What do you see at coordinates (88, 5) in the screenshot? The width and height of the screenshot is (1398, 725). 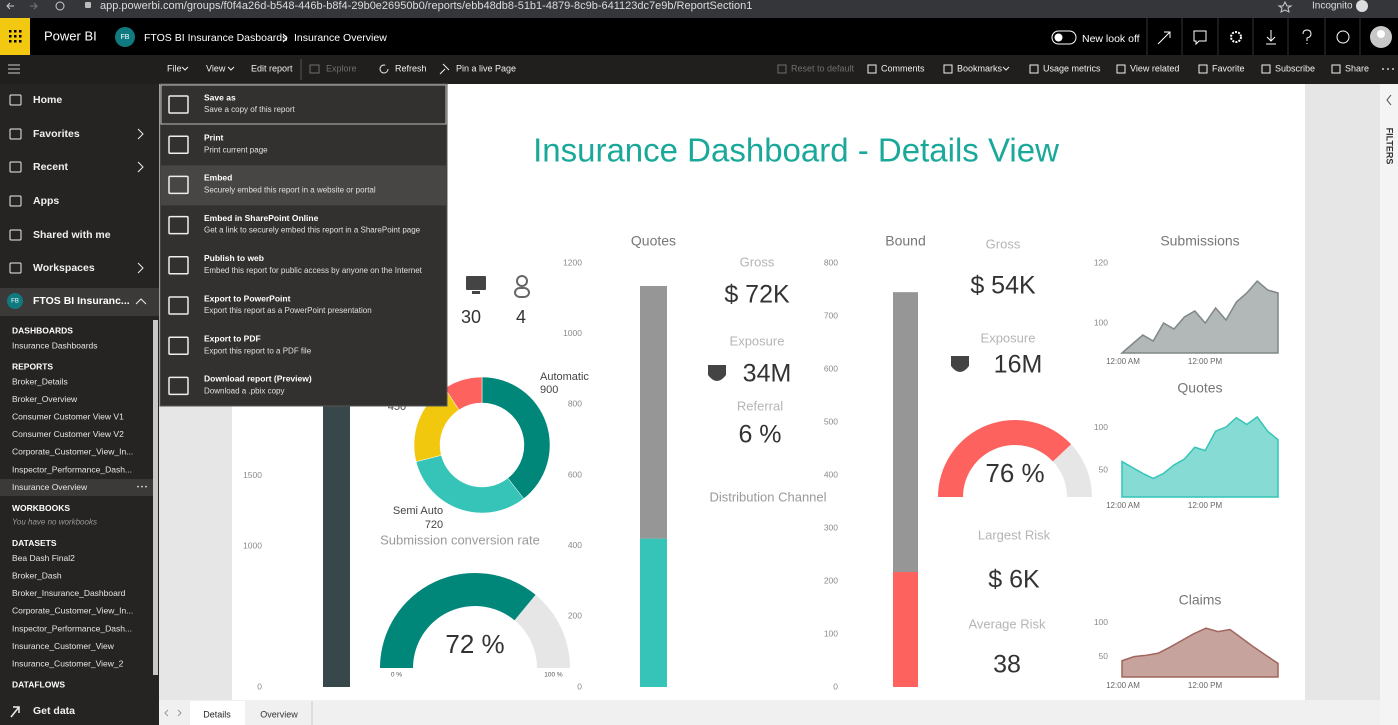 I see `lock-icon` at bounding box center [88, 5].